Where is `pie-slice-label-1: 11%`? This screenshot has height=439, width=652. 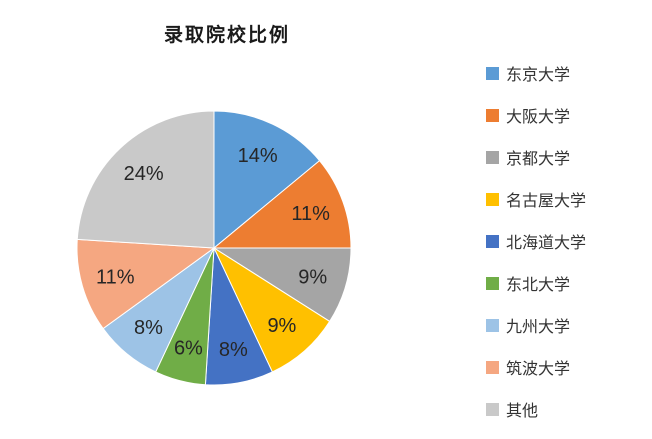 pie-slice-label-1: 11% is located at coordinates (310, 214).